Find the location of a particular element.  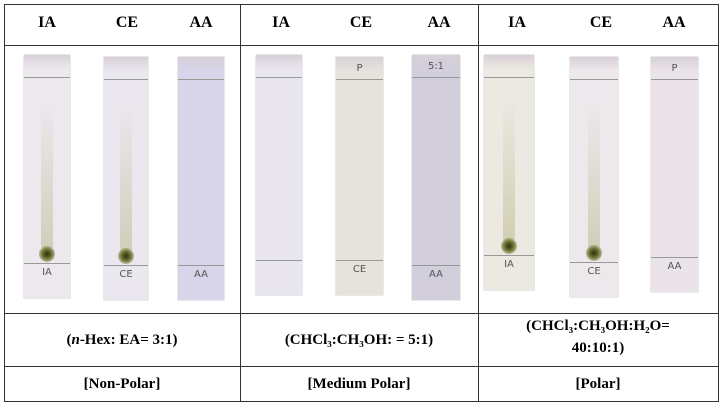

polarity-label: [Medium Polar] is located at coordinates (359, 384).